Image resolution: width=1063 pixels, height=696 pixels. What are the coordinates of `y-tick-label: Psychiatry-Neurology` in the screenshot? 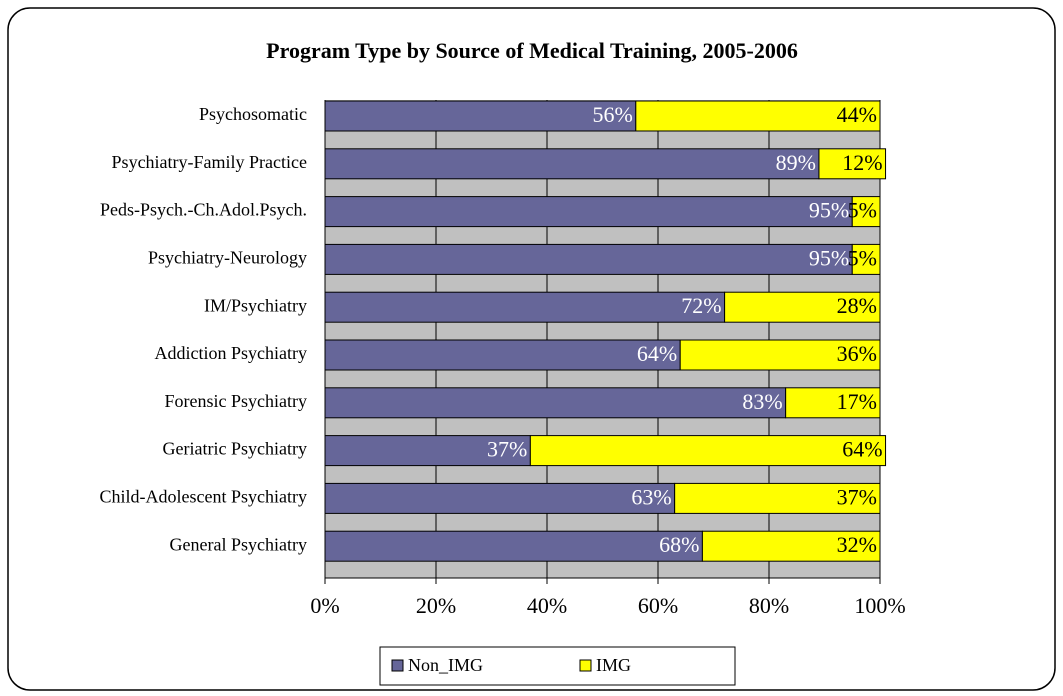 It's located at (227, 258).